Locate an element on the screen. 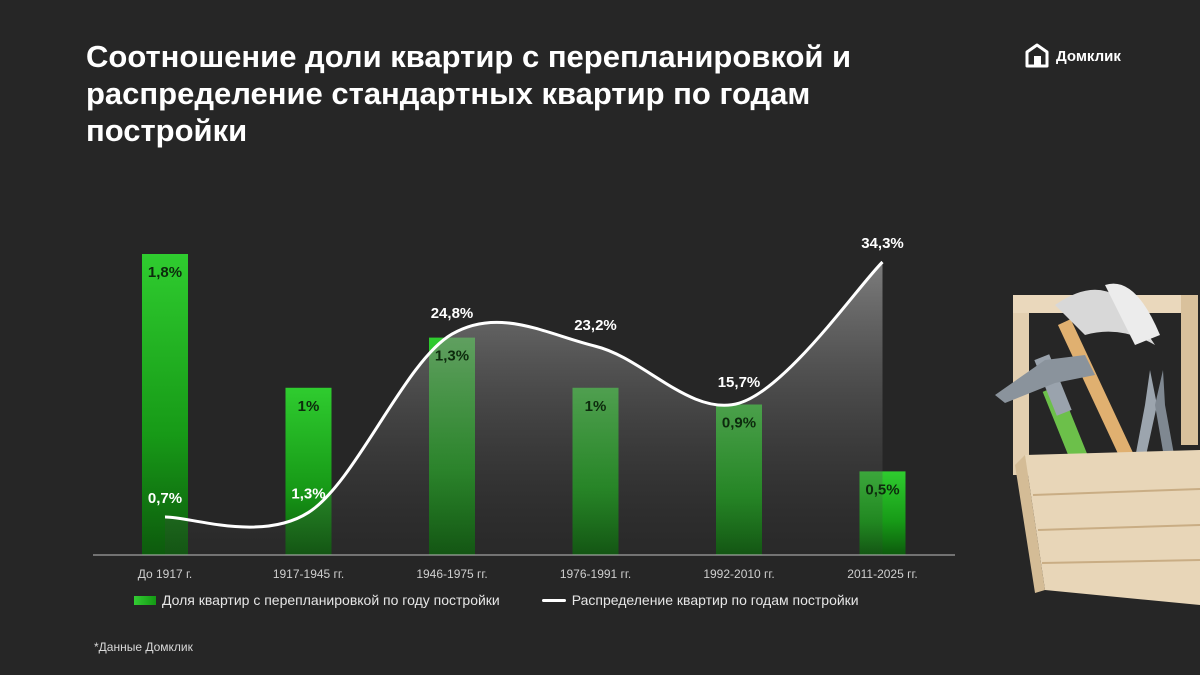 This screenshot has width=1200, height=675. legend-label-line: Распределение квартир по годам постройки is located at coordinates (715, 600).